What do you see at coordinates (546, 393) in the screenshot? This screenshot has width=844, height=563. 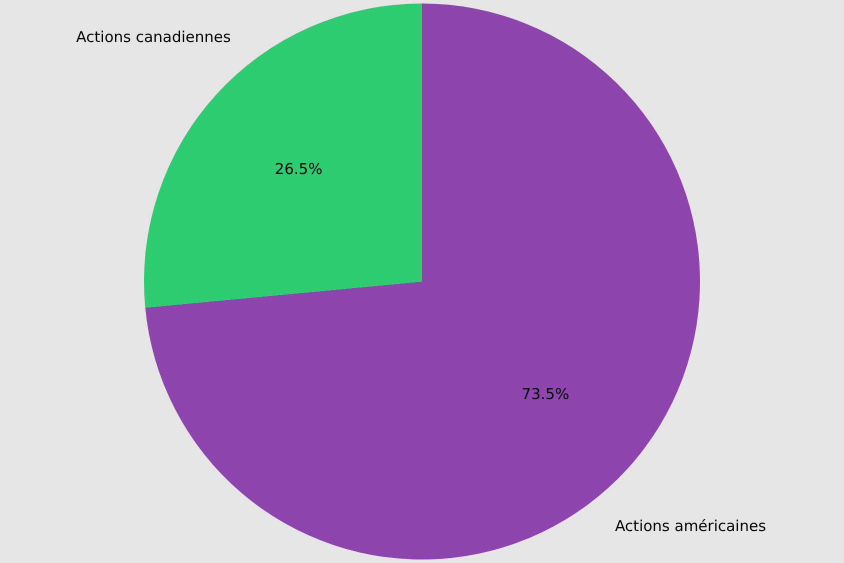 I see `data-label: 73.5%` at bounding box center [546, 393].